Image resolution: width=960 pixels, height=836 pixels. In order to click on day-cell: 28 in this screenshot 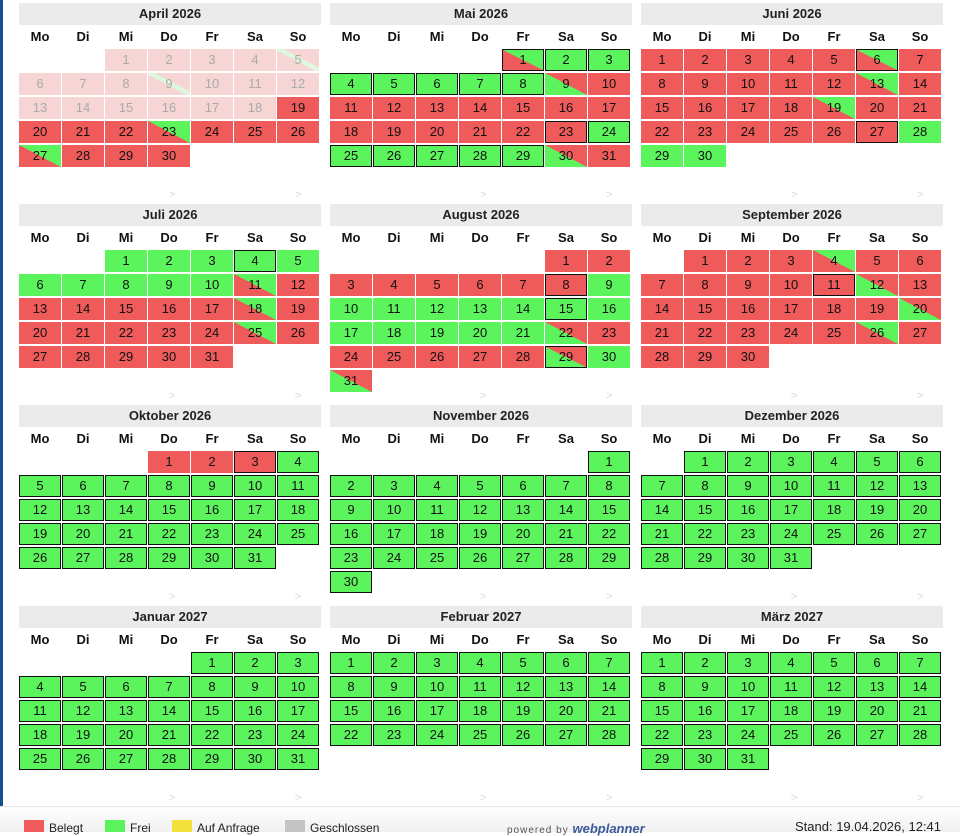, I will do `click(566, 558)`.